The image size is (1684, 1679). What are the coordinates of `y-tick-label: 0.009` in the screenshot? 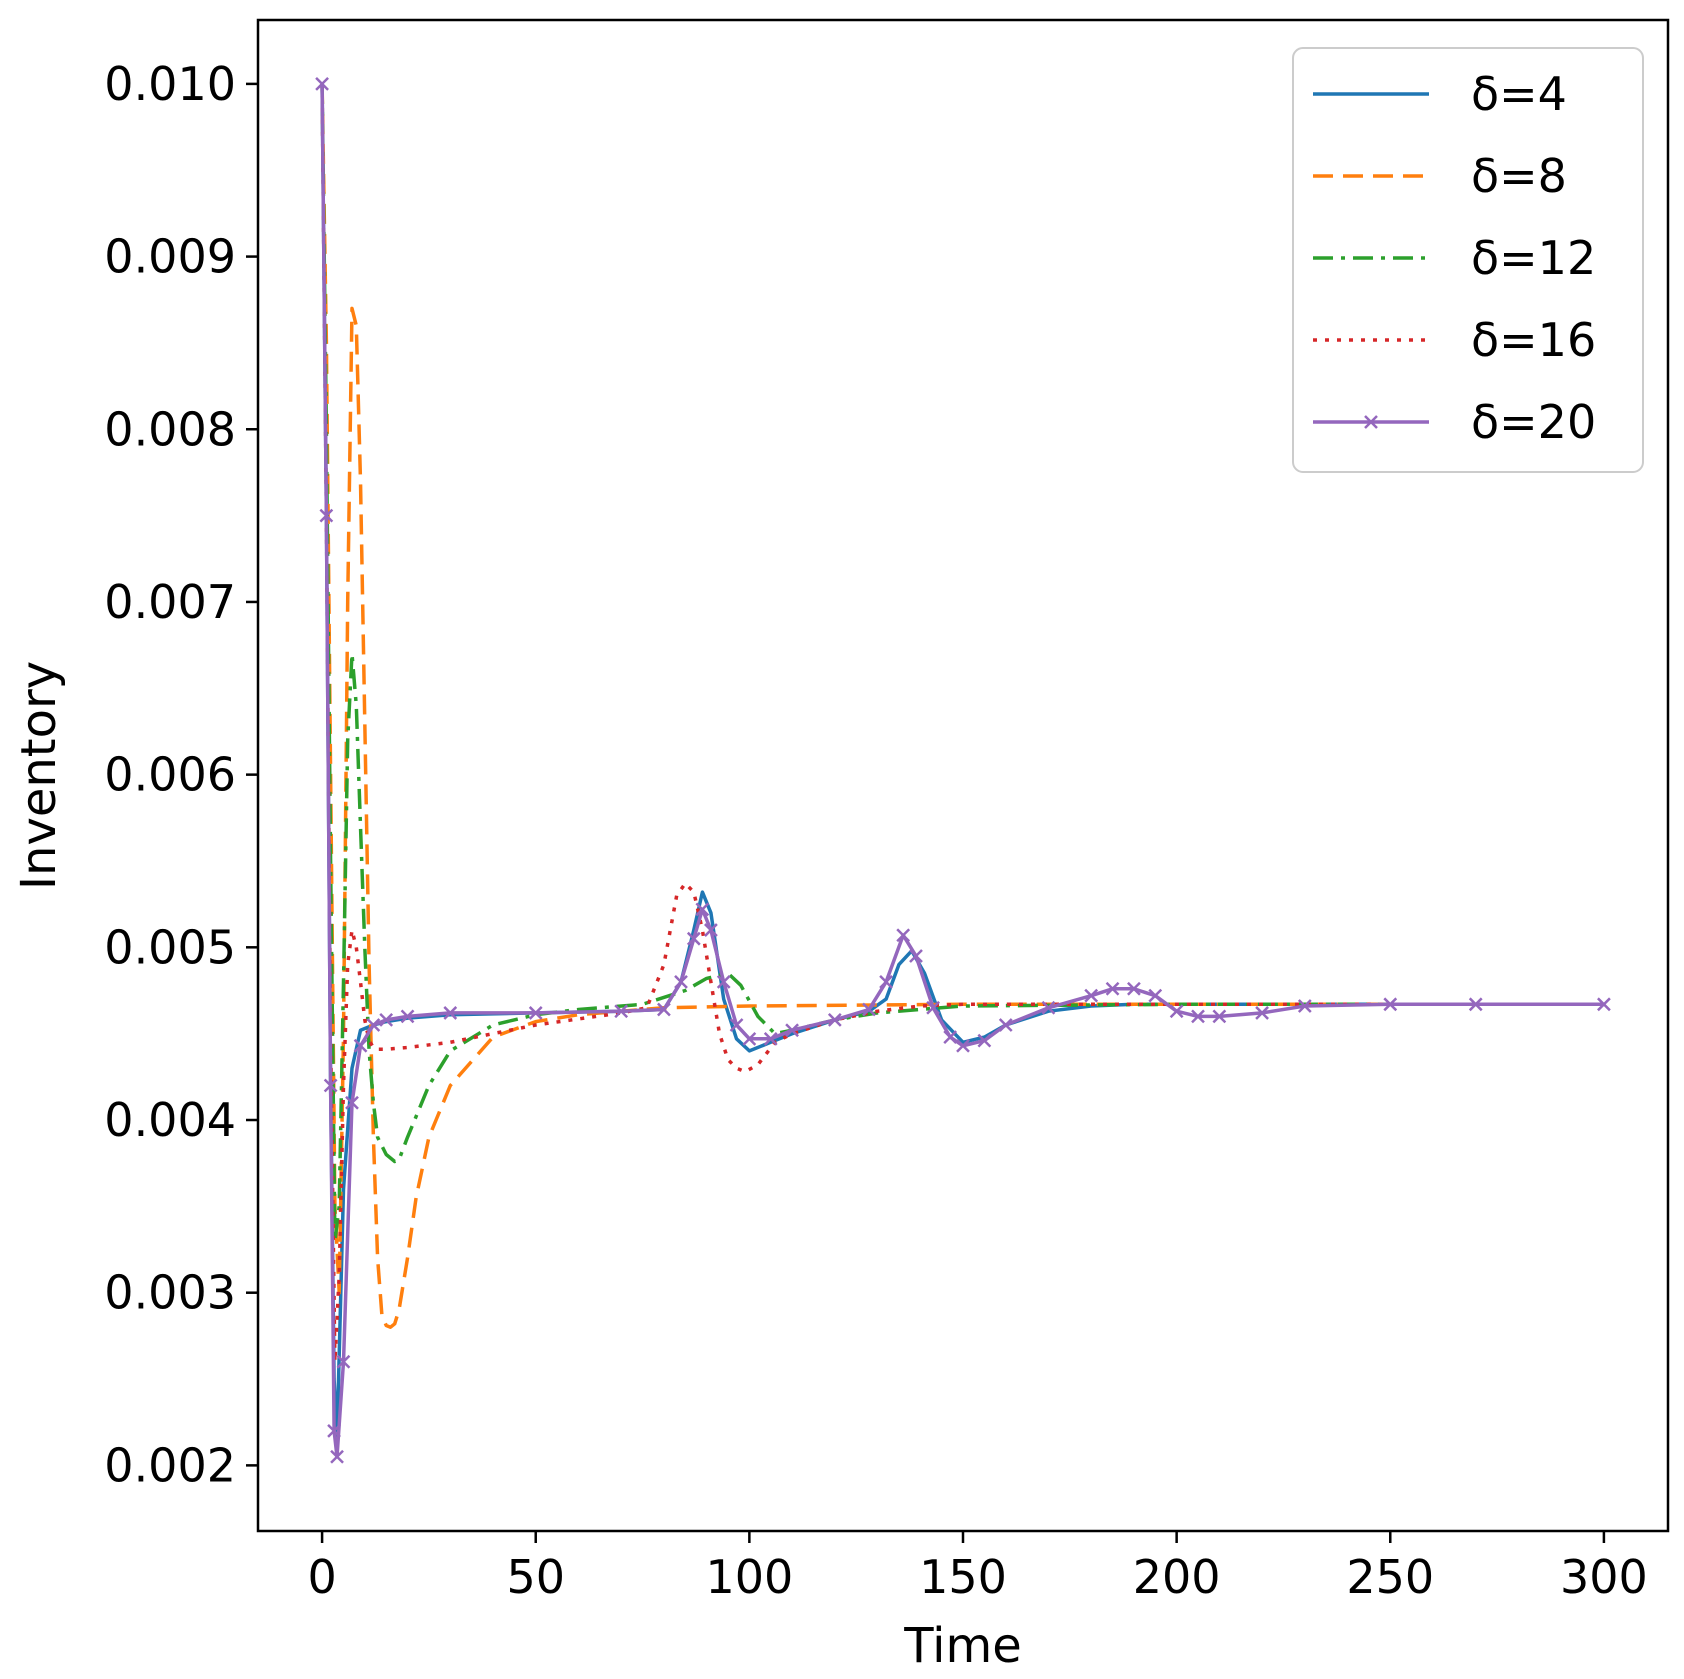 It's located at (170, 257).